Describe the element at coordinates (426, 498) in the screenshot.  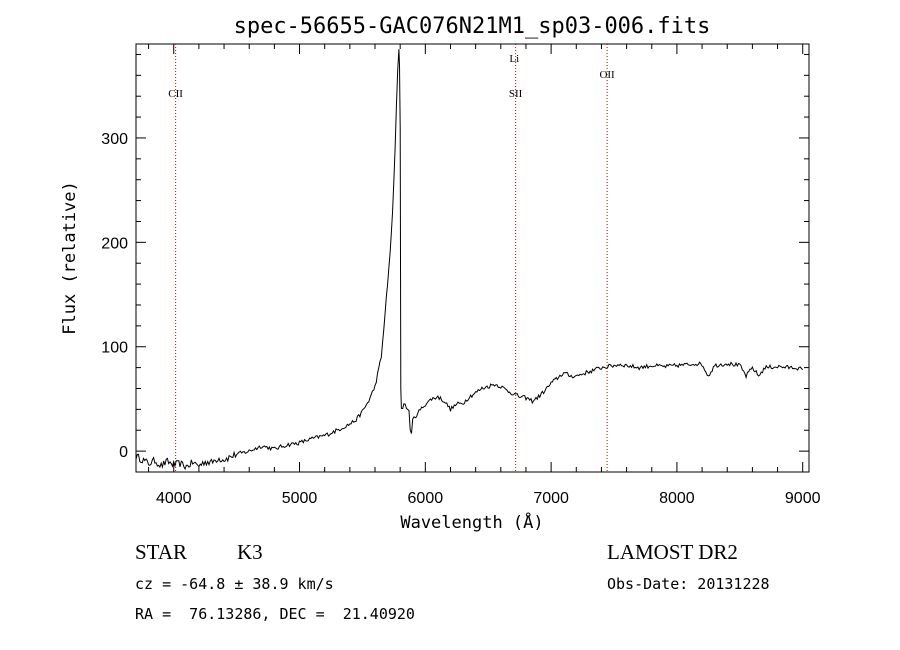
I see `x-tick-label: 6000` at that location.